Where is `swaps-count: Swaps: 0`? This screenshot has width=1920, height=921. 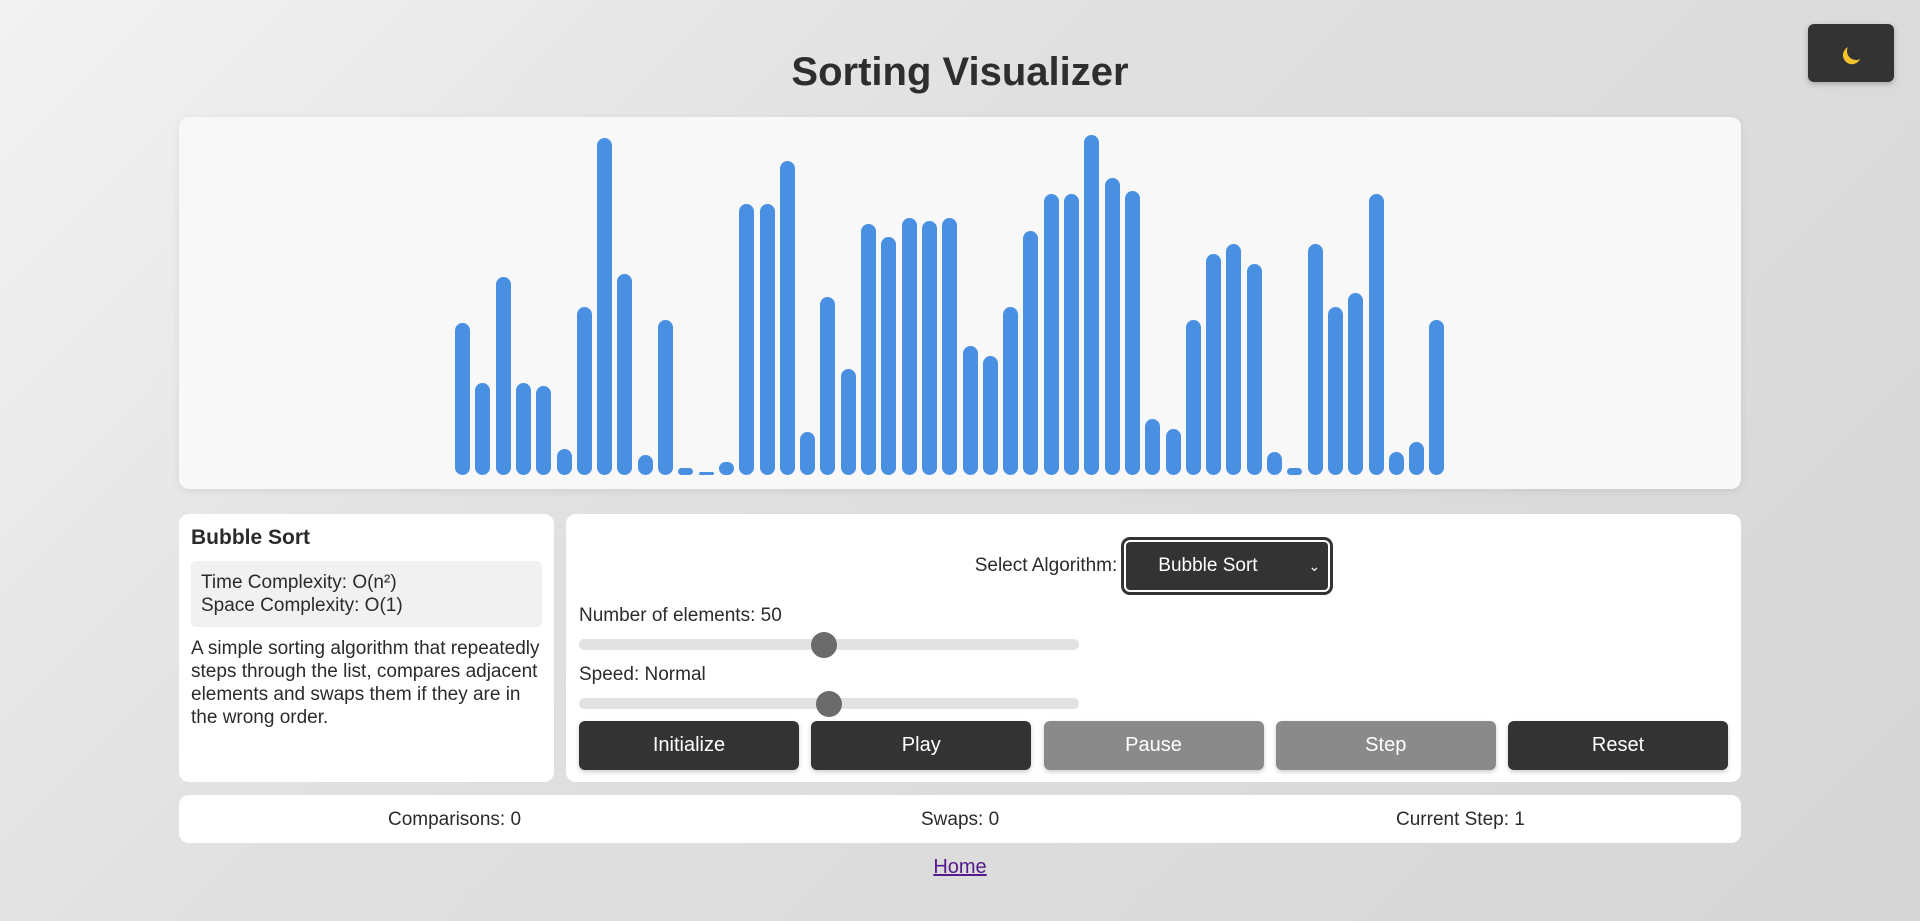 swaps-count: Swaps: 0 is located at coordinates (960, 819).